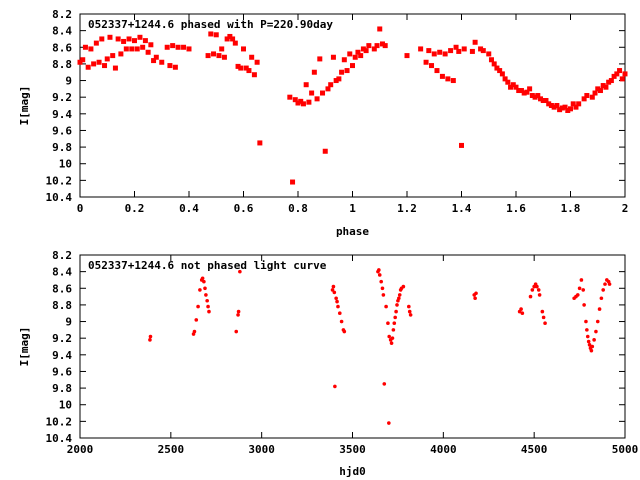 The width and height of the screenshot is (640, 480). I want to click on x-tick-label: 4500, so click(534, 449).